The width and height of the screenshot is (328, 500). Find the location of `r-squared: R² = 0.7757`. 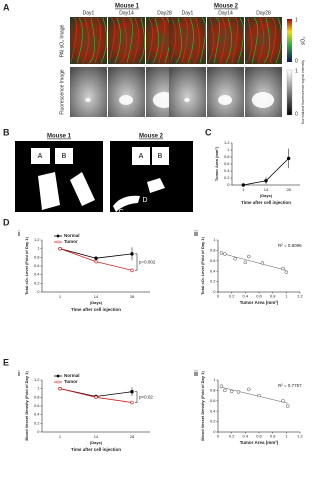

r-squared: R² = 0.7757 is located at coordinates (290, 385).